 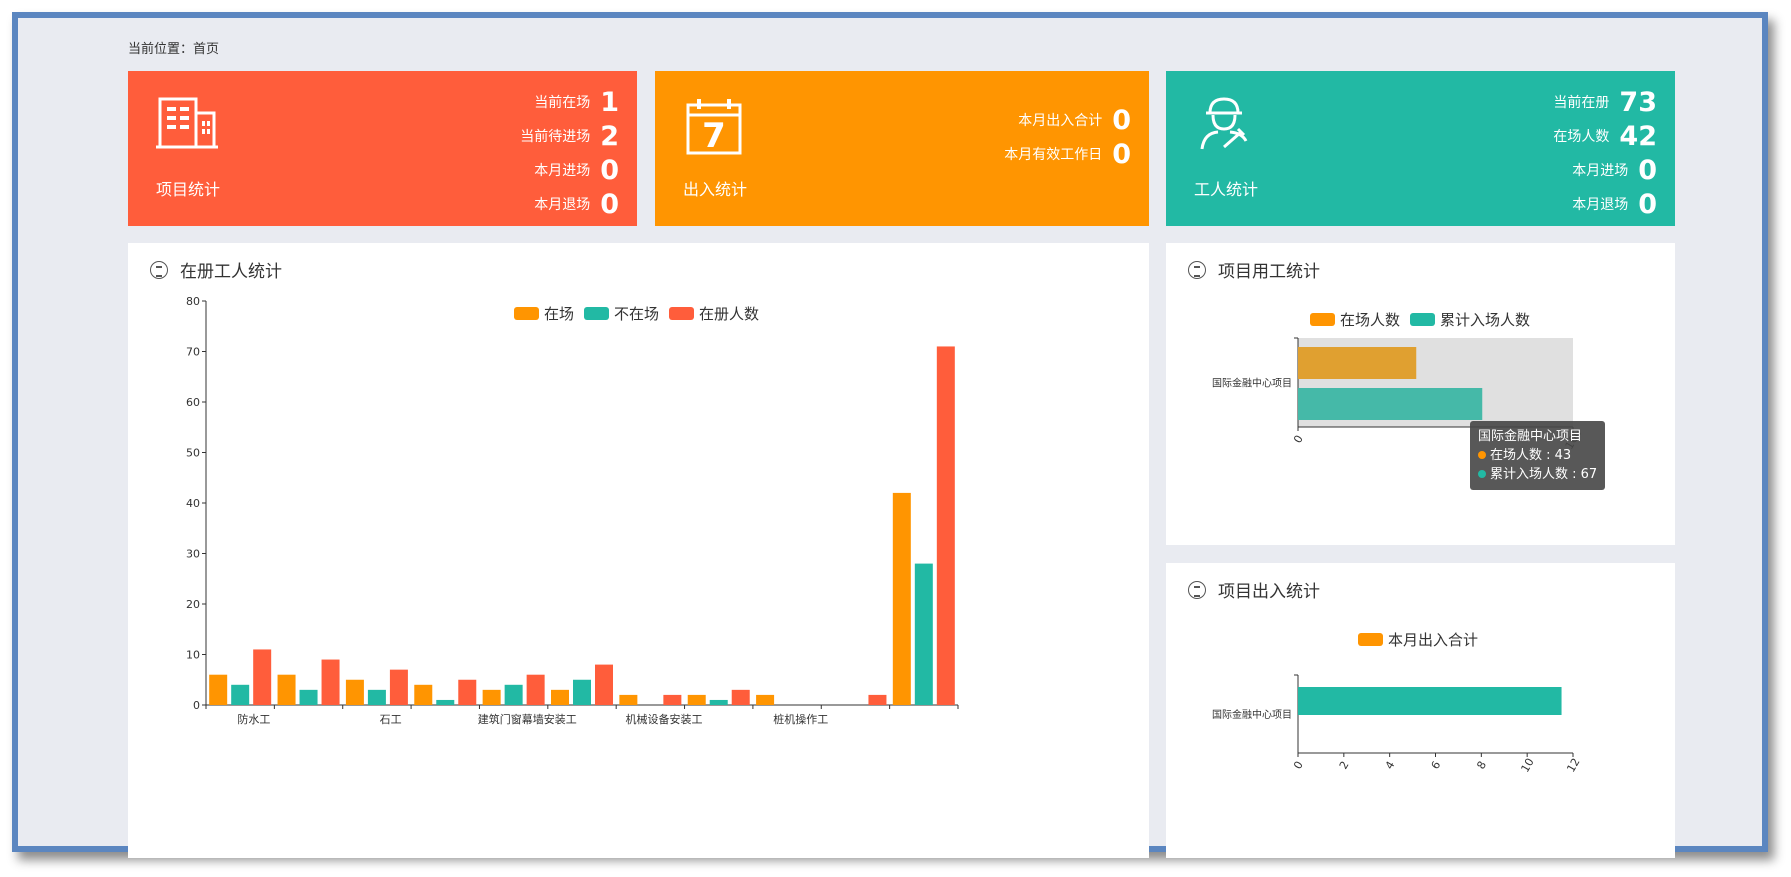 I want to click on x-tick-label: 8, so click(x=1481, y=765).